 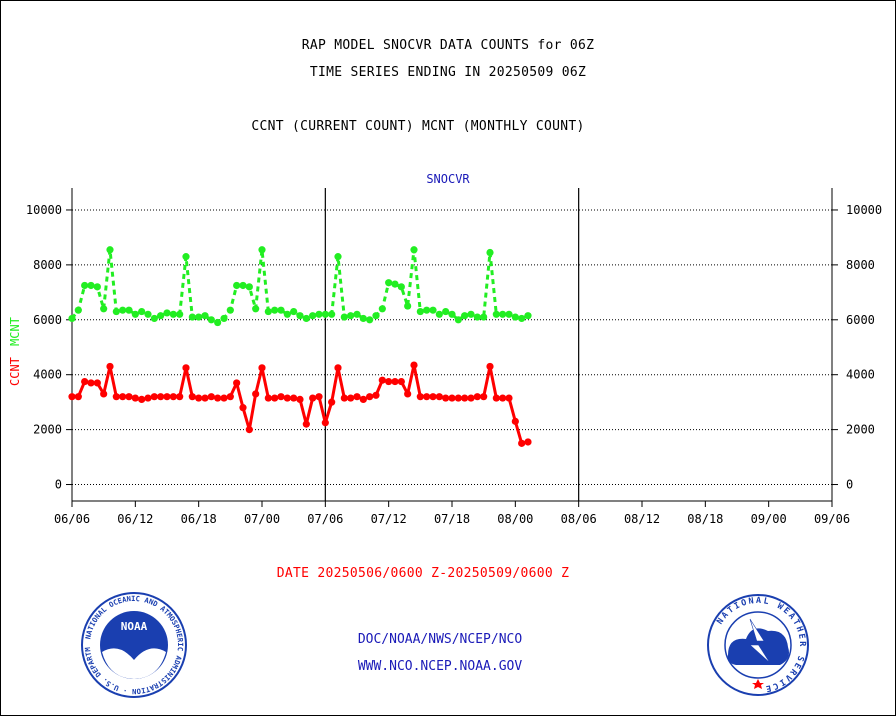 I want to click on series-title: SNOCVR, so click(x=448, y=179).